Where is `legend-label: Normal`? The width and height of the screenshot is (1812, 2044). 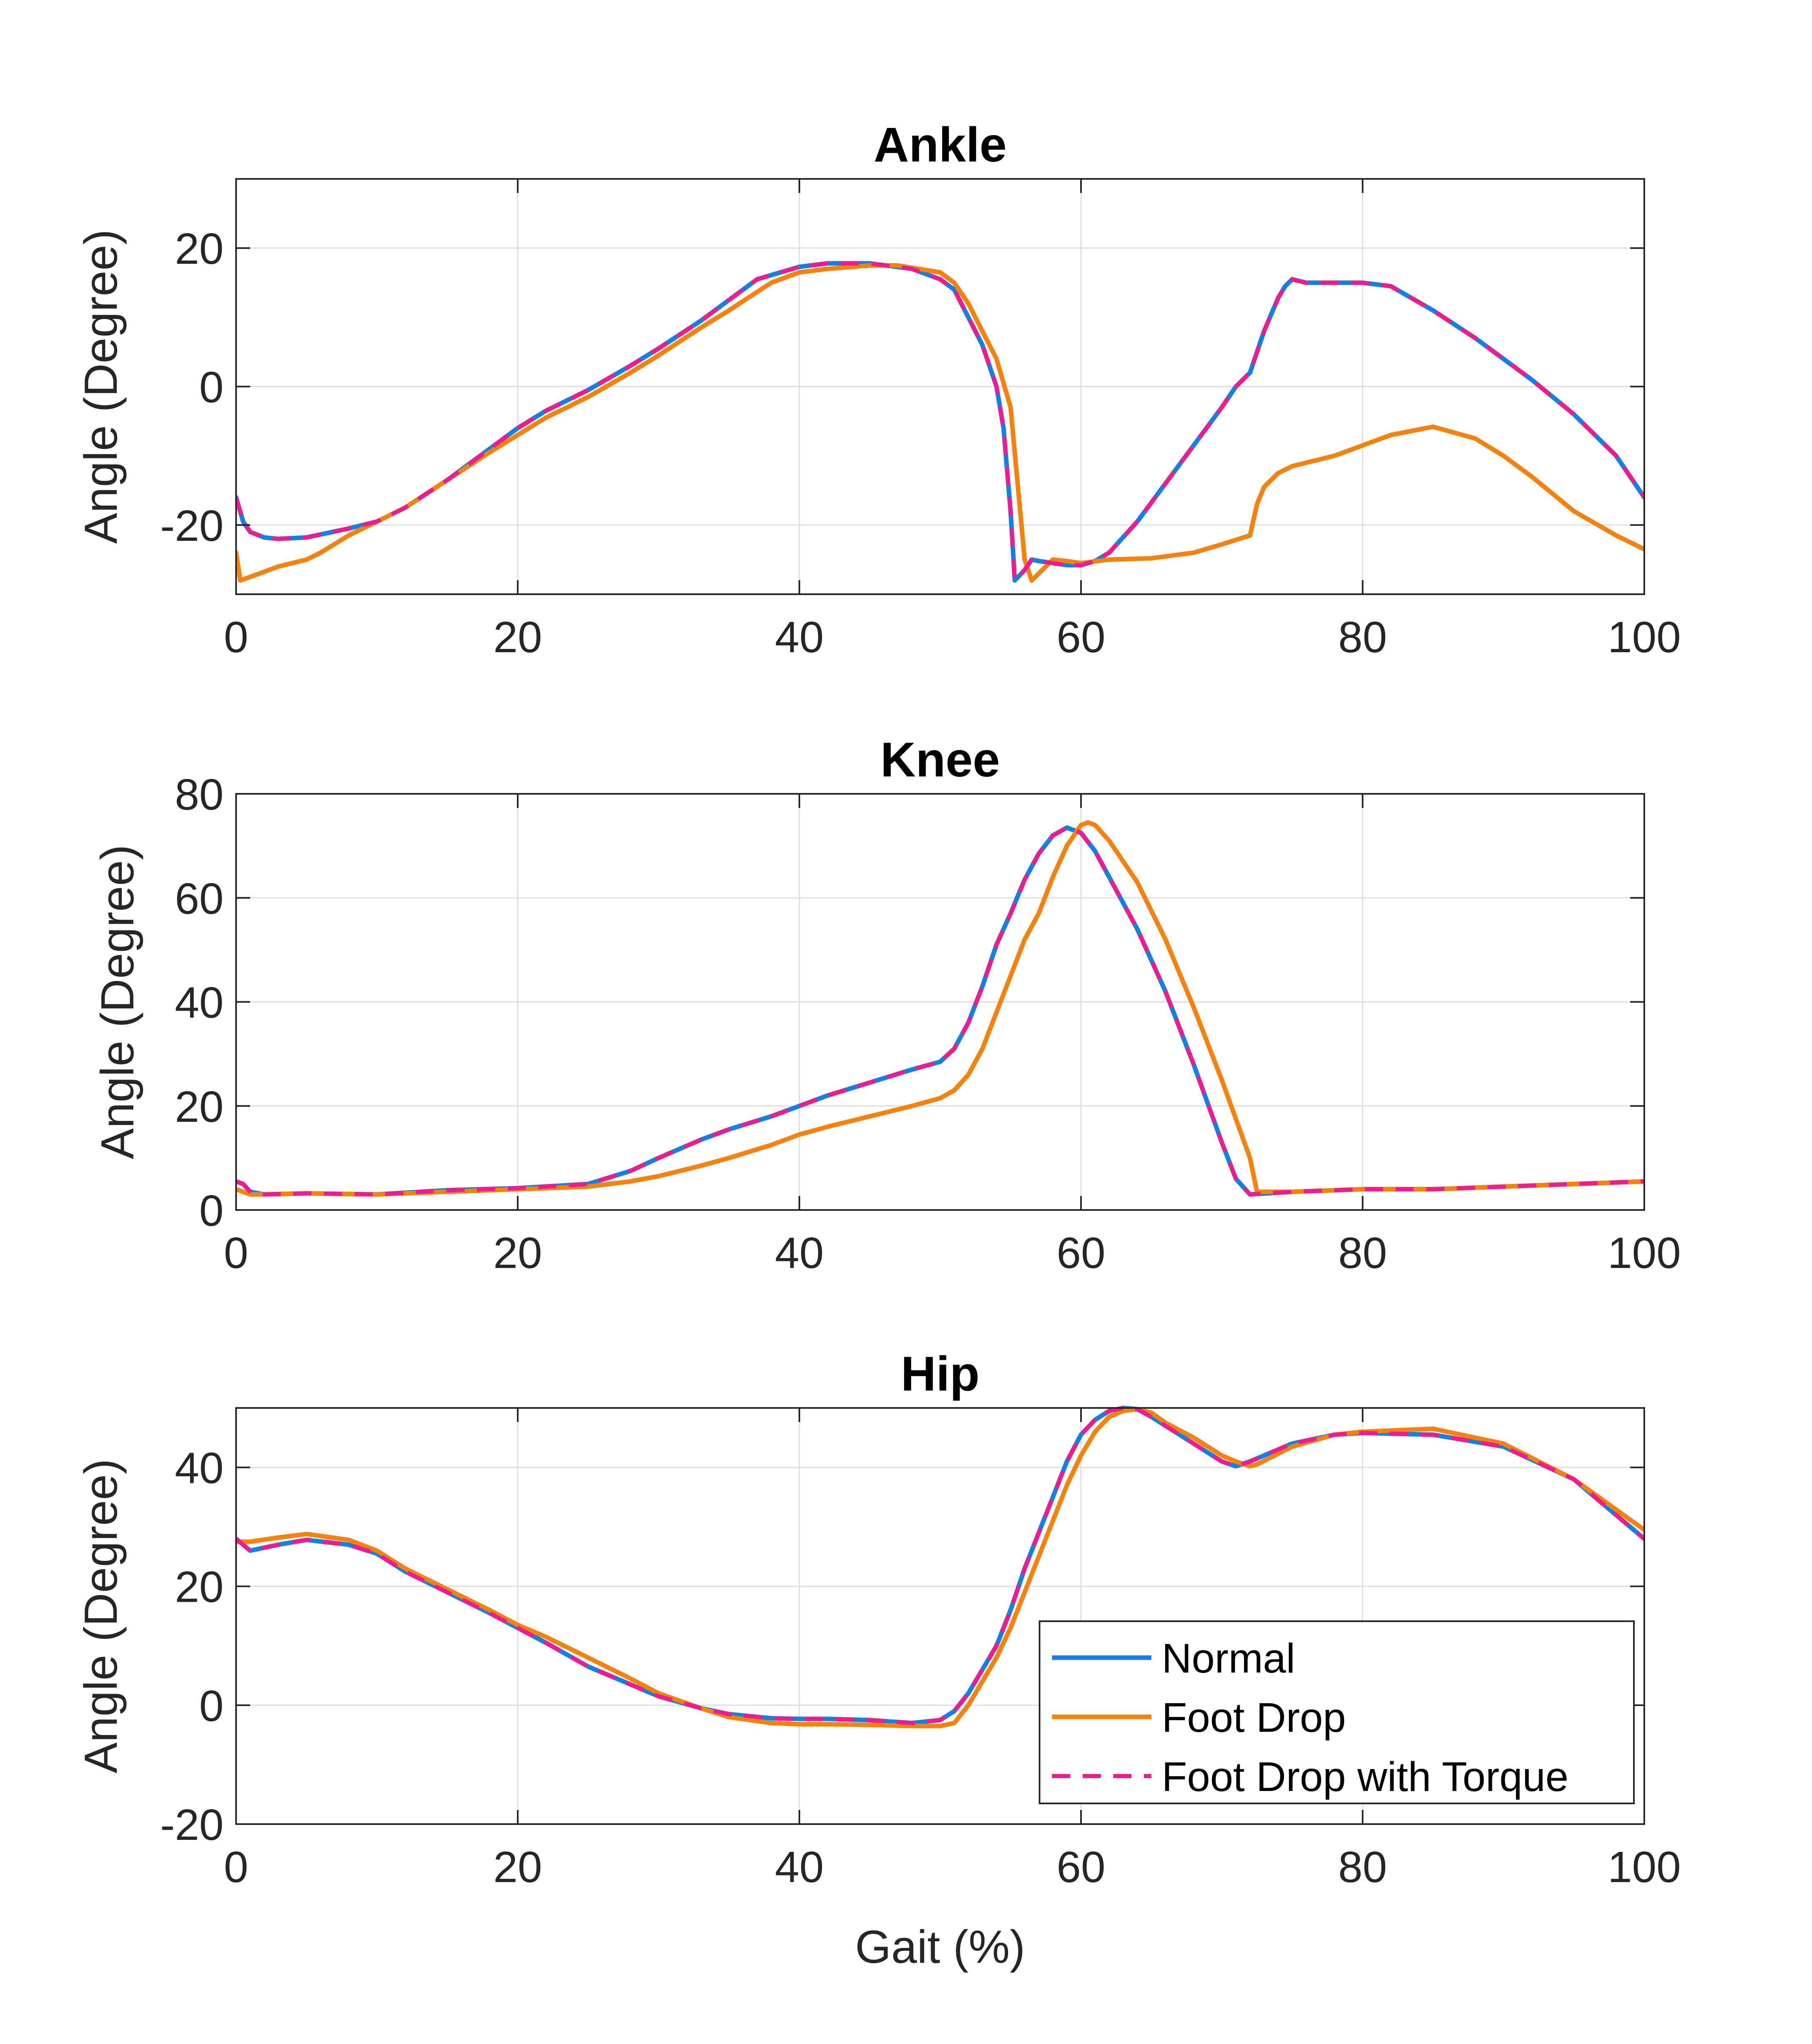
legend-label: Normal is located at coordinates (1228, 1659).